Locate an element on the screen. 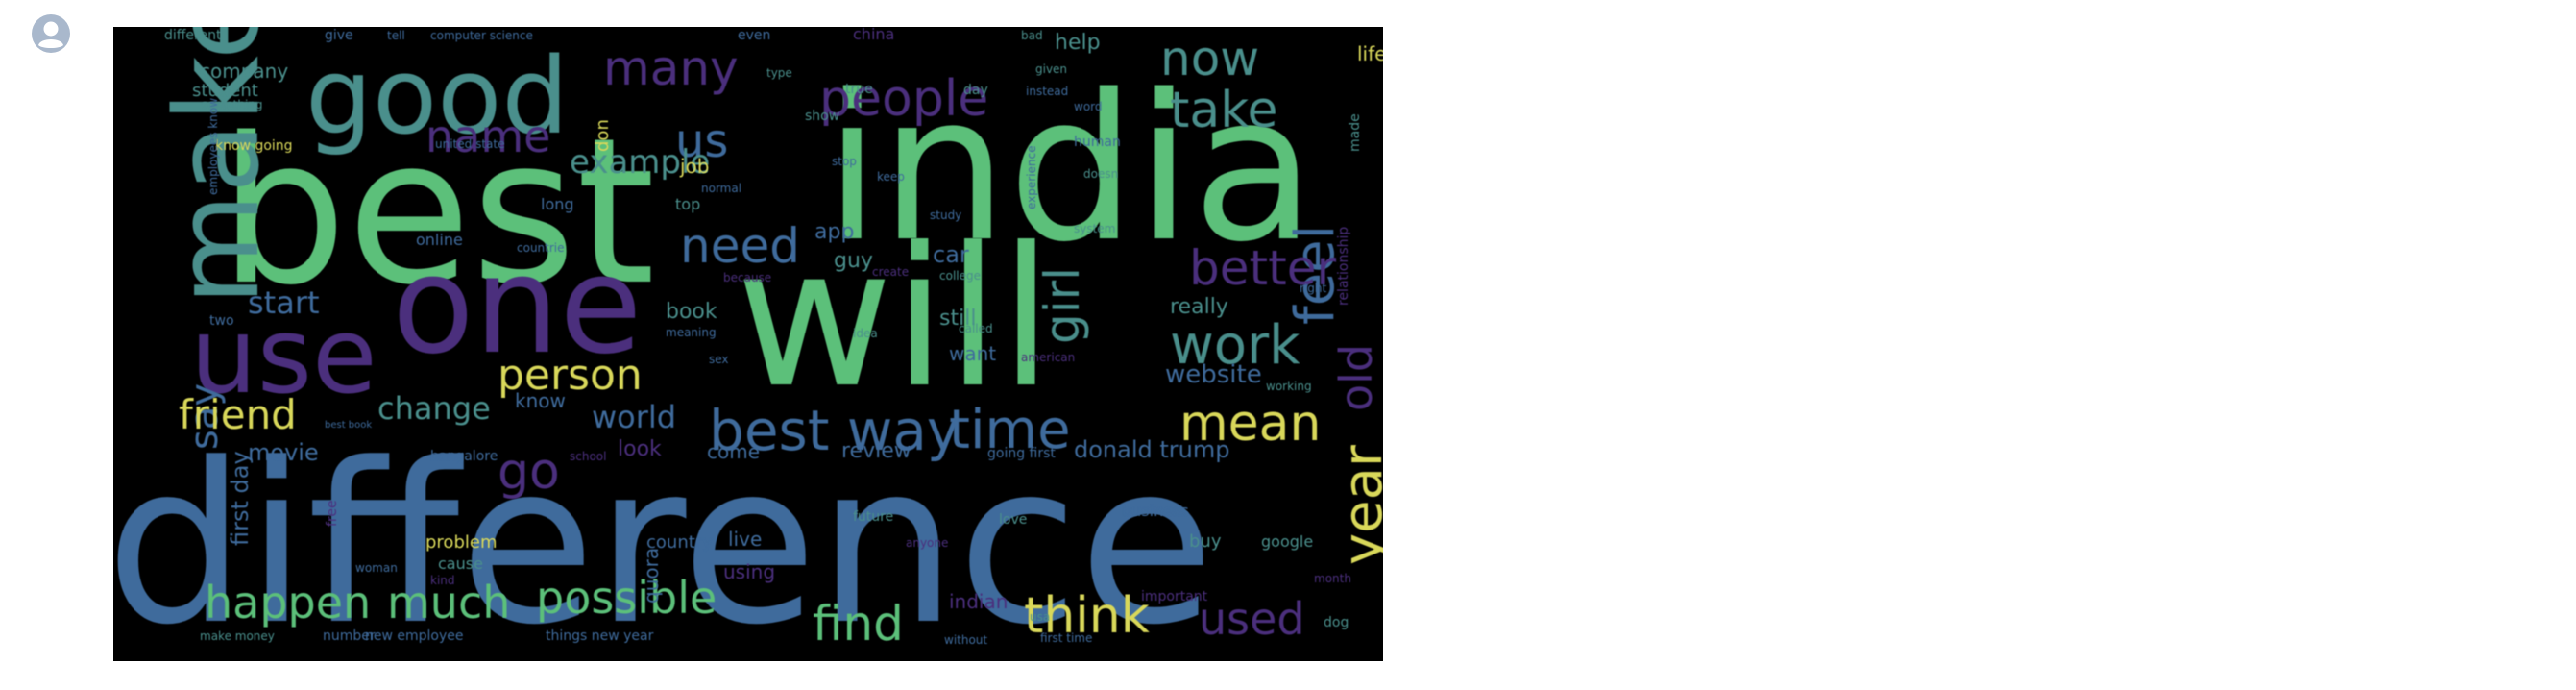  word-tell: tell is located at coordinates (396, 35).